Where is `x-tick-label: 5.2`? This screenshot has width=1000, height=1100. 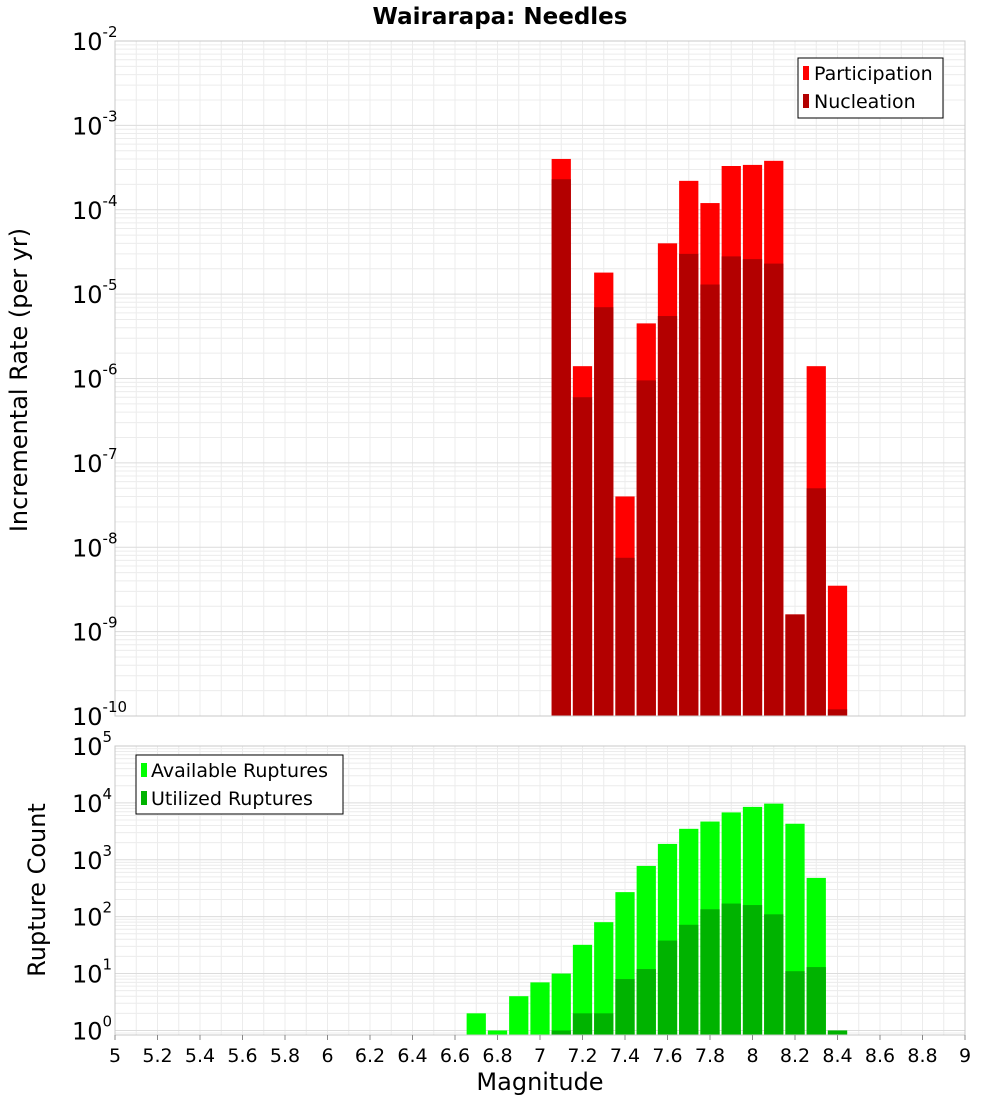
x-tick-label: 5.2 is located at coordinates (157, 1056).